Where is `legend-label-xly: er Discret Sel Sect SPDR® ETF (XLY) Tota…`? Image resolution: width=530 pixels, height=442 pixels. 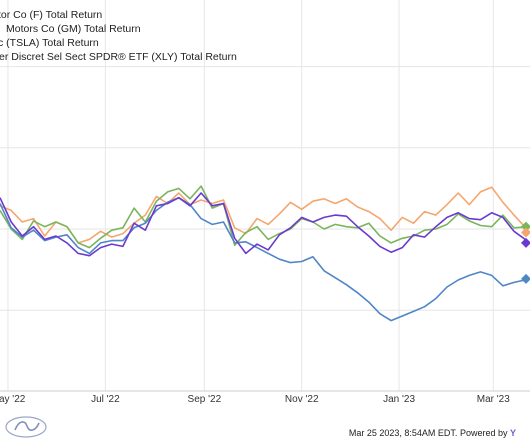 legend-label-xly: er Discret Sel Sect SPDR® ETF (XLY) Tota… is located at coordinates (118, 57).